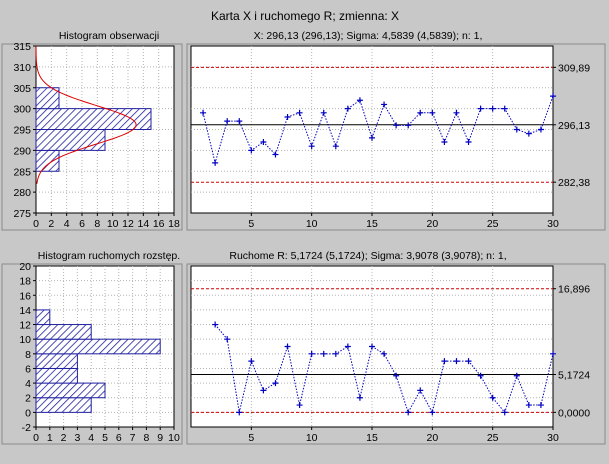  Describe the element at coordinates (109, 256) in the screenshot. I see `hist_r-title: Histogram ruchomych rozstęp.` at that location.